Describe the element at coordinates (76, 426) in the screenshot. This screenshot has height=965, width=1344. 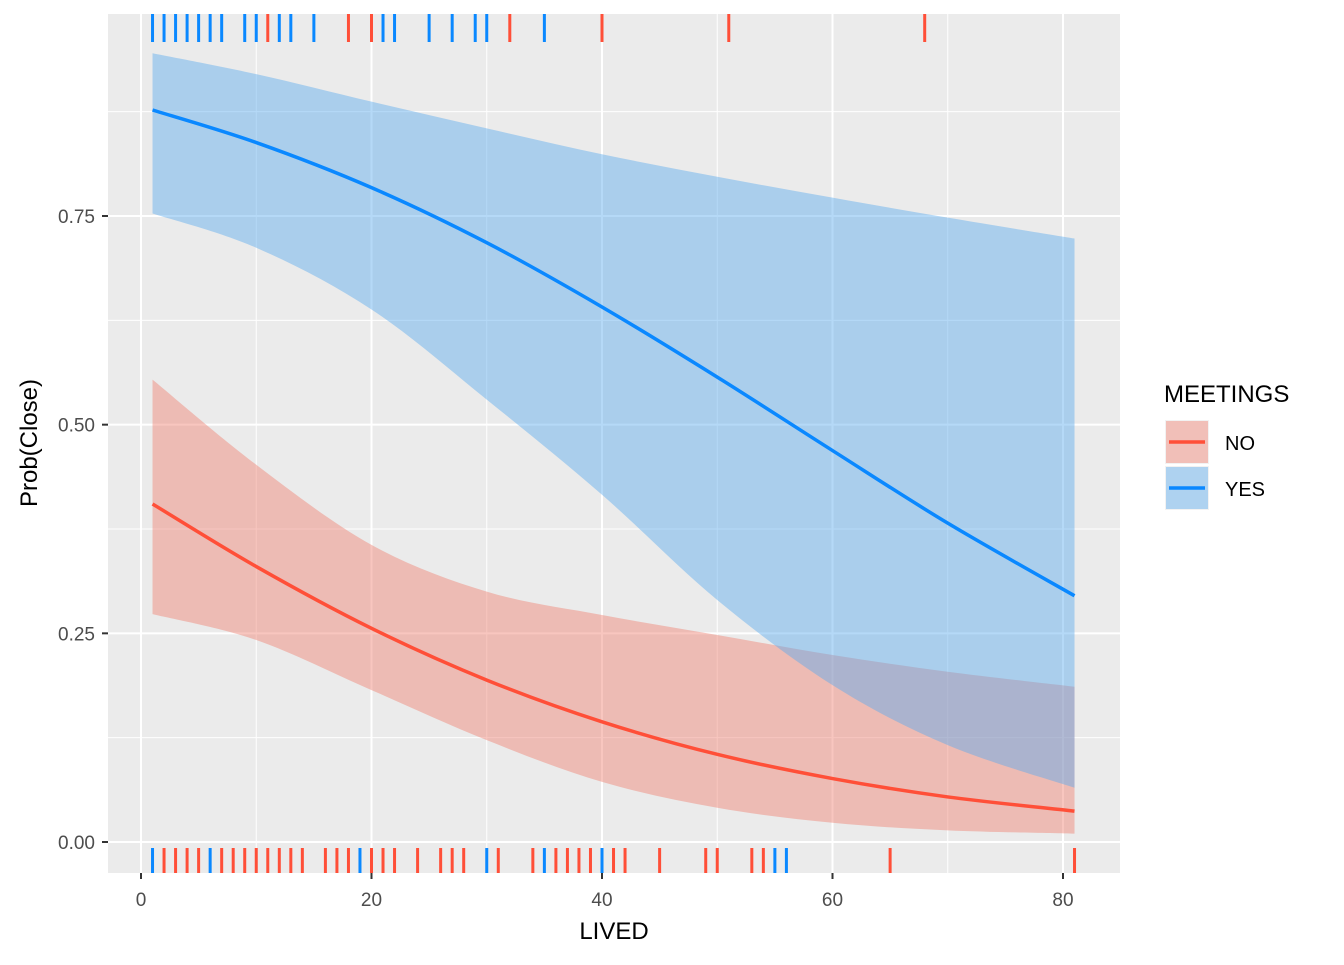
I see `y-tick-label: 0.50` at that location.